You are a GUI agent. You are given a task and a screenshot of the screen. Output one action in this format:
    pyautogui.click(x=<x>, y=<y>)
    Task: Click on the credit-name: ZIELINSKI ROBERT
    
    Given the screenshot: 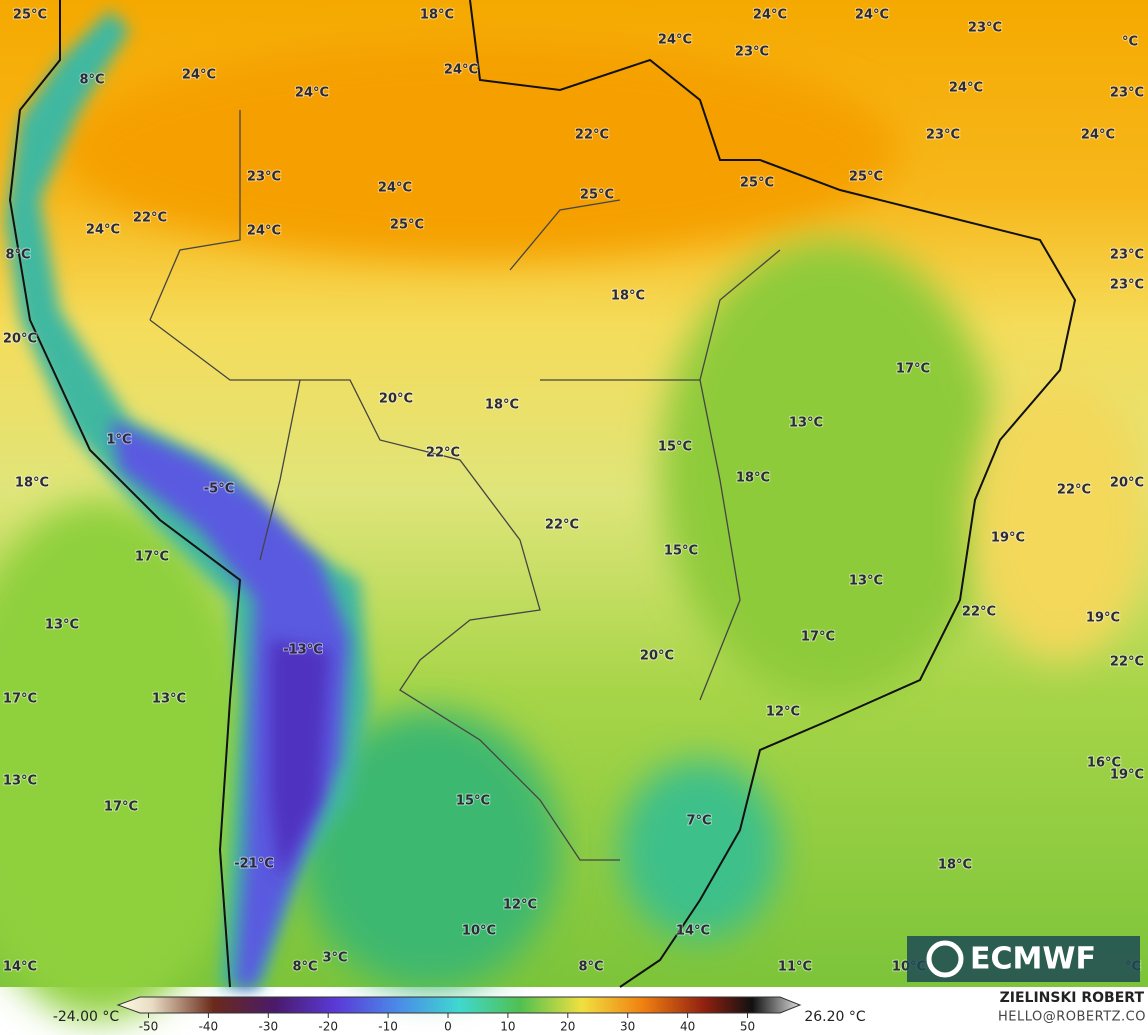 What is the action you would take?
    pyautogui.click(x=1072, y=998)
    